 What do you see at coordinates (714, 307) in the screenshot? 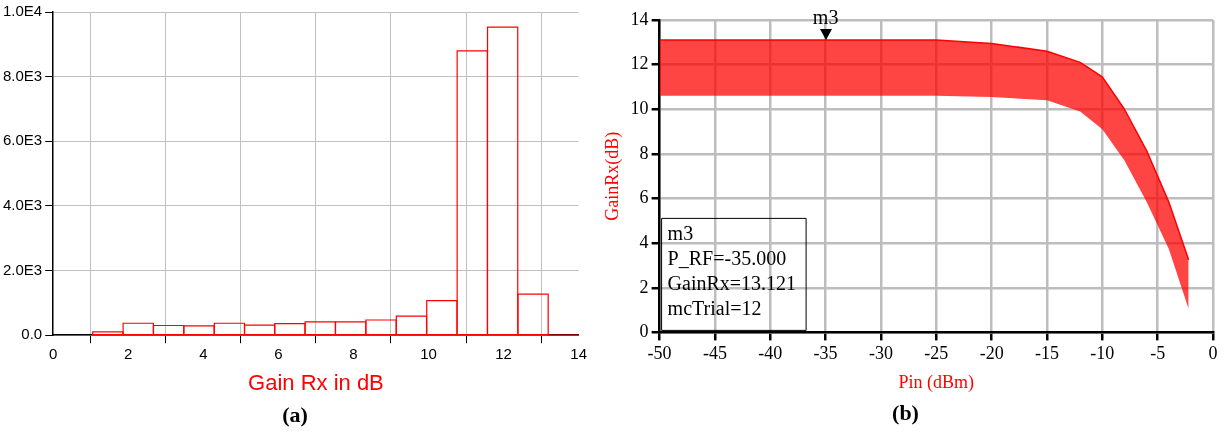
I see `annotation: mcTrial=12` at bounding box center [714, 307].